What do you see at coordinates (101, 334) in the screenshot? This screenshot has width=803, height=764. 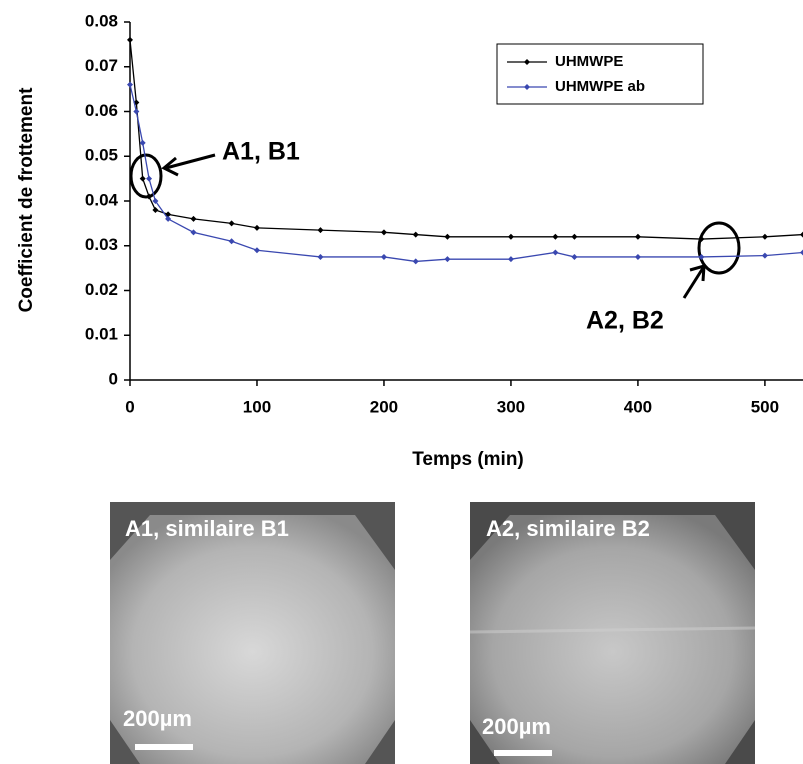 I see `y-tick-label: 0.01` at bounding box center [101, 334].